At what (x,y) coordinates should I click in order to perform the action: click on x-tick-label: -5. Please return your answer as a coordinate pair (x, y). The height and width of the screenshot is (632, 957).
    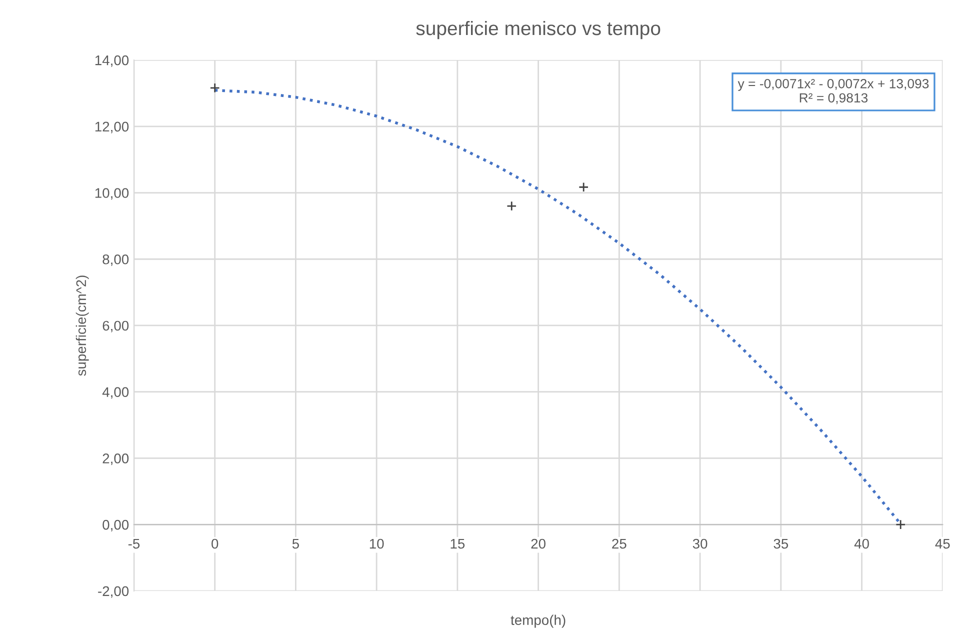
    Looking at the image, I should click on (134, 543).